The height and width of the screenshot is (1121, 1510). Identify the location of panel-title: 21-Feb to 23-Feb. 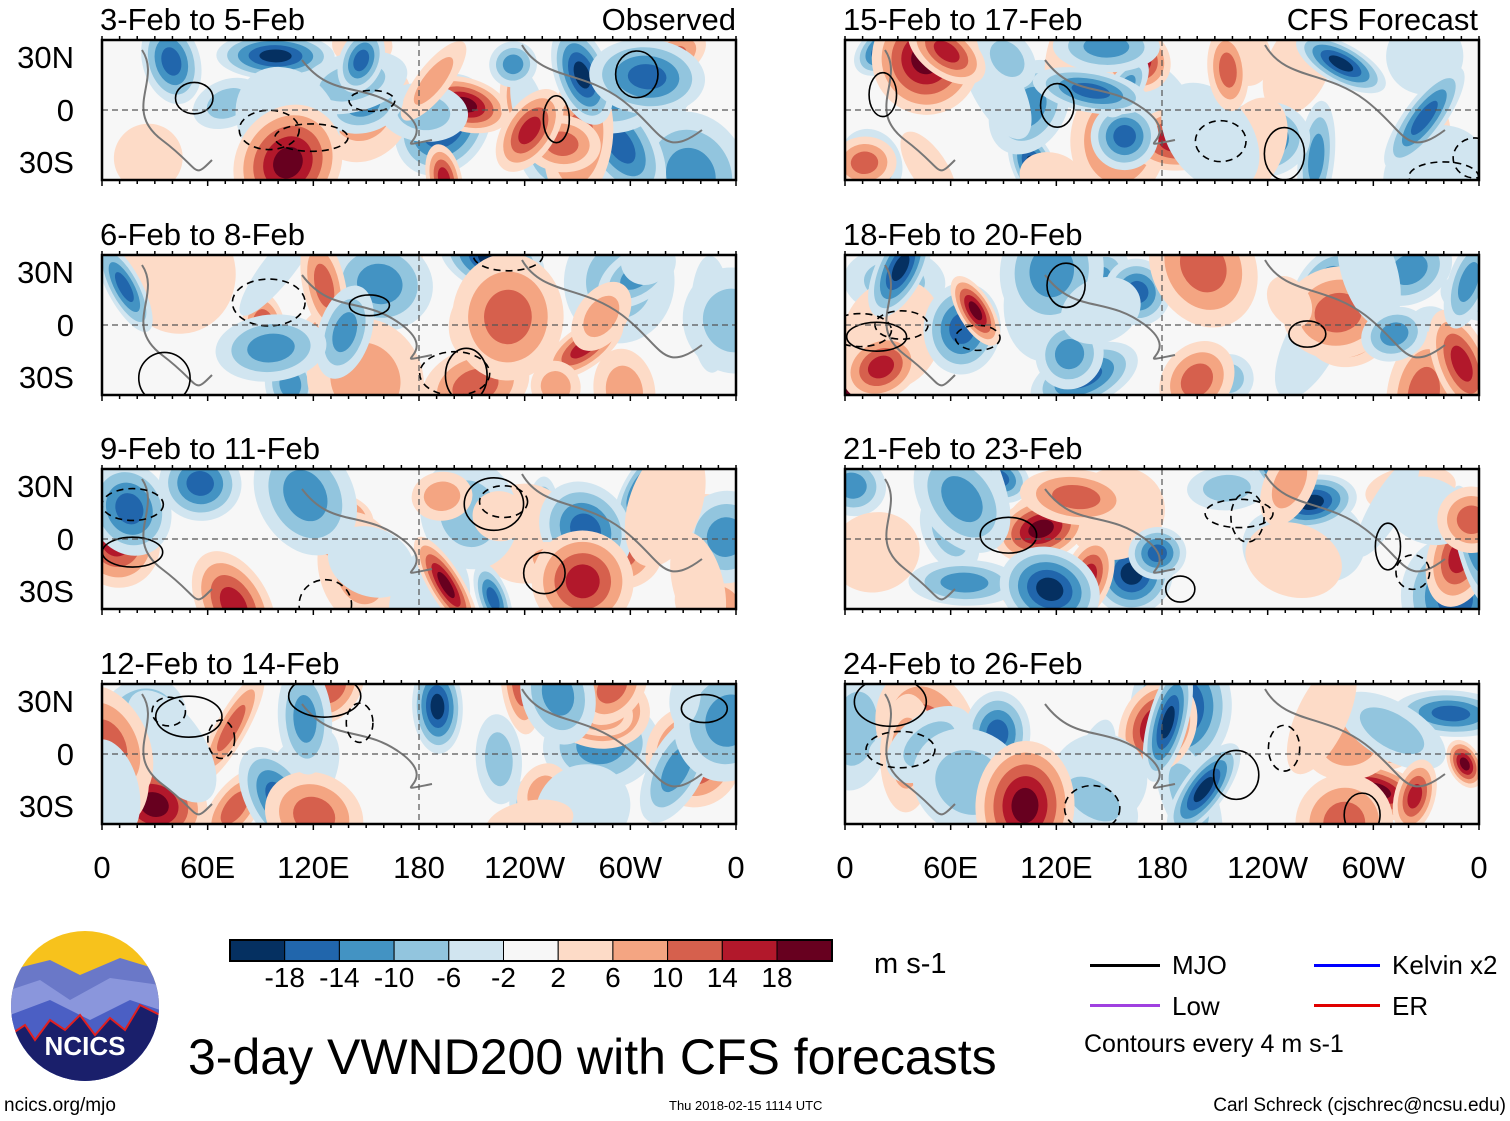
(963, 448).